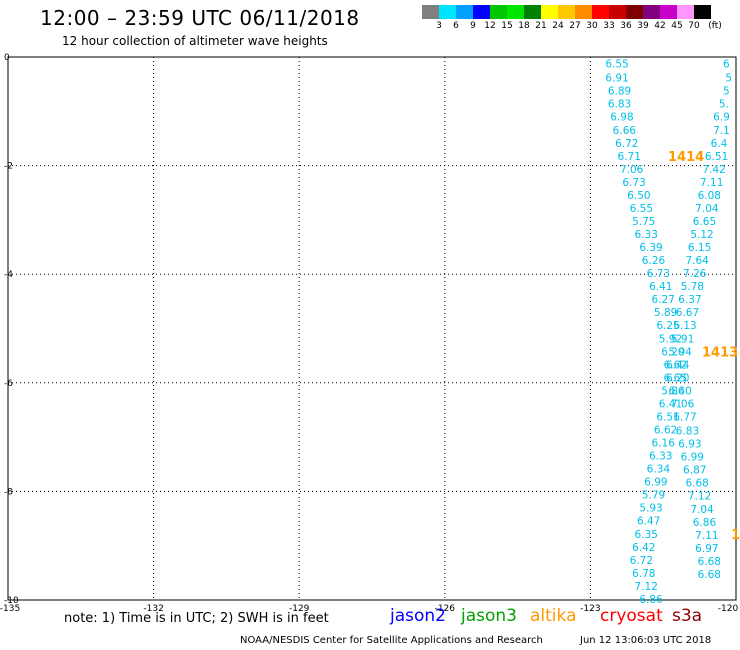  Describe the element at coordinates (592, 26) in the screenshot. I see `color-scale-label: 30` at that location.